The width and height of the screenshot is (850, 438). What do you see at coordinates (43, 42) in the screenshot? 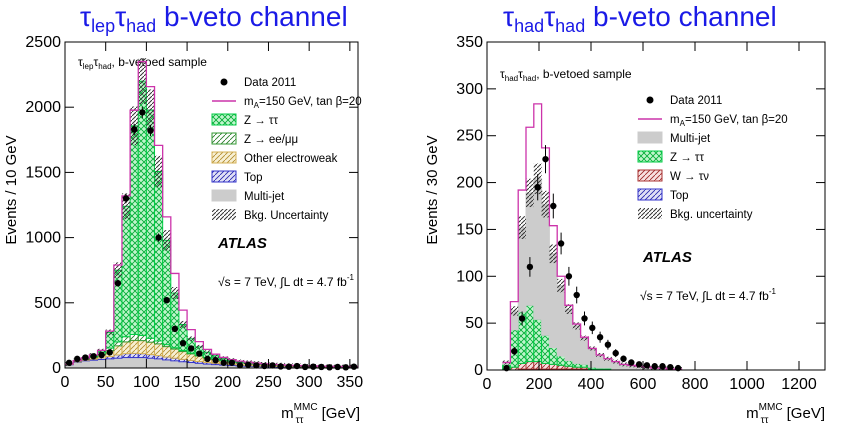
I see `y-tick-label: 2500` at bounding box center [43, 42].